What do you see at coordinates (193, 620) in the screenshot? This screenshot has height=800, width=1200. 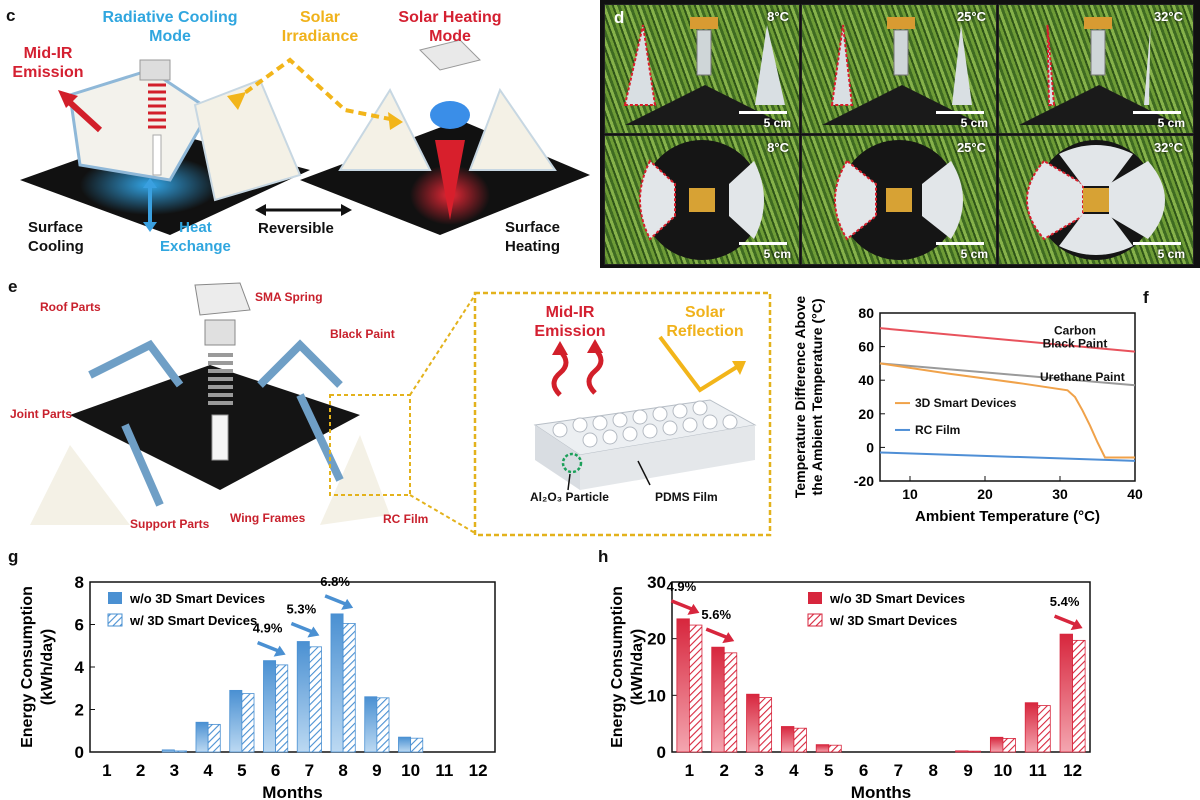 I see `chart-g-legend-label: w/ 3D Smart Devices` at bounding box center [193, 620].